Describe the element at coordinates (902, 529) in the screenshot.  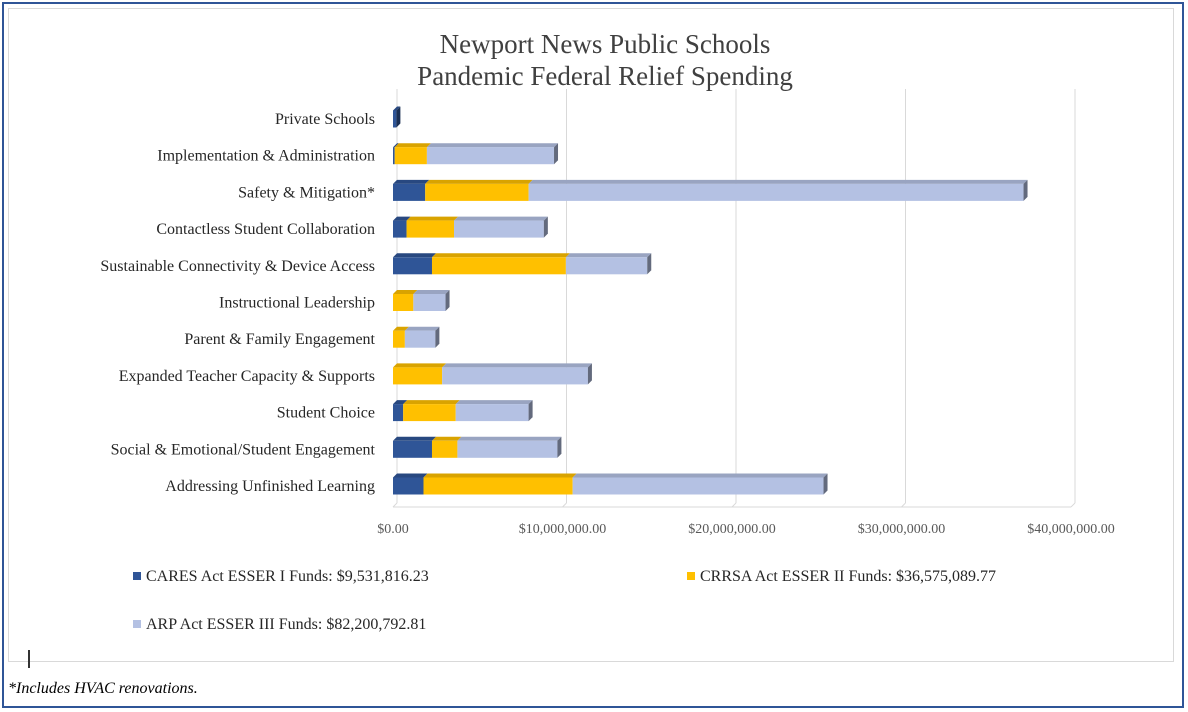
I see `x-tick-label-3: $30,000,000.00` at that location.